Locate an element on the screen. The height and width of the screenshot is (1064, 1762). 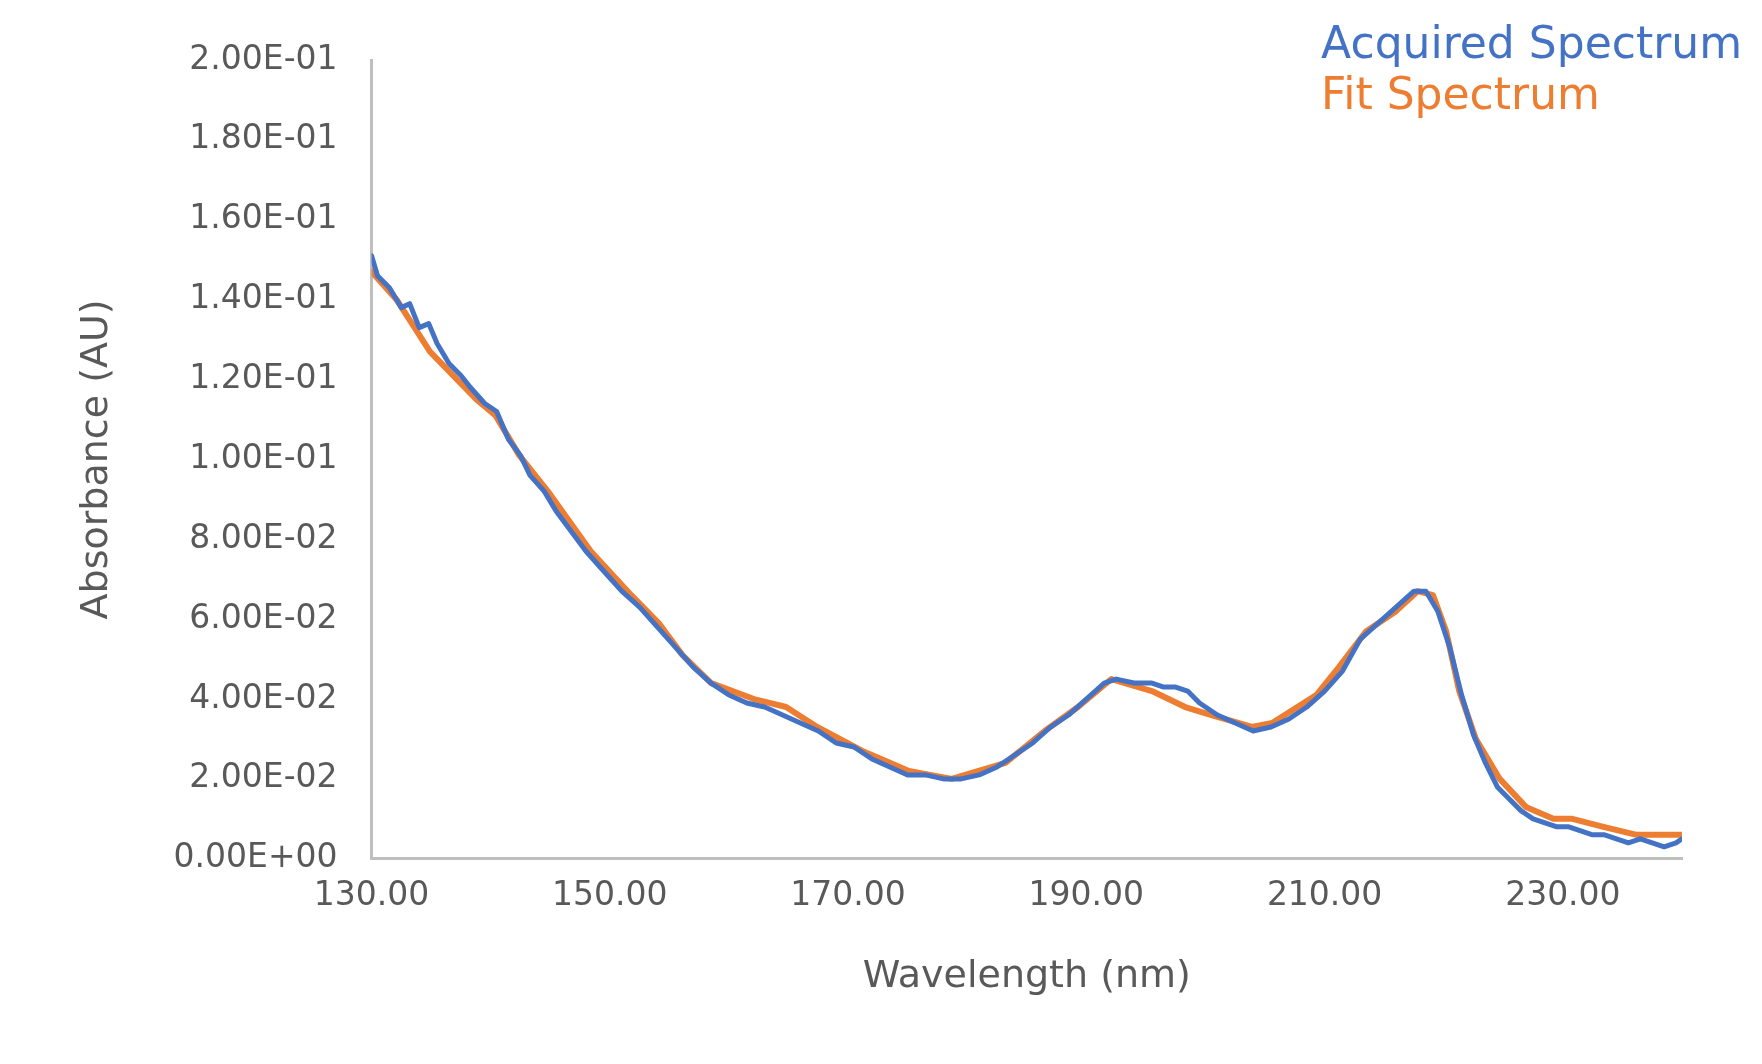
x-tick-label: 170.00 is located at coordinates (848, 894).